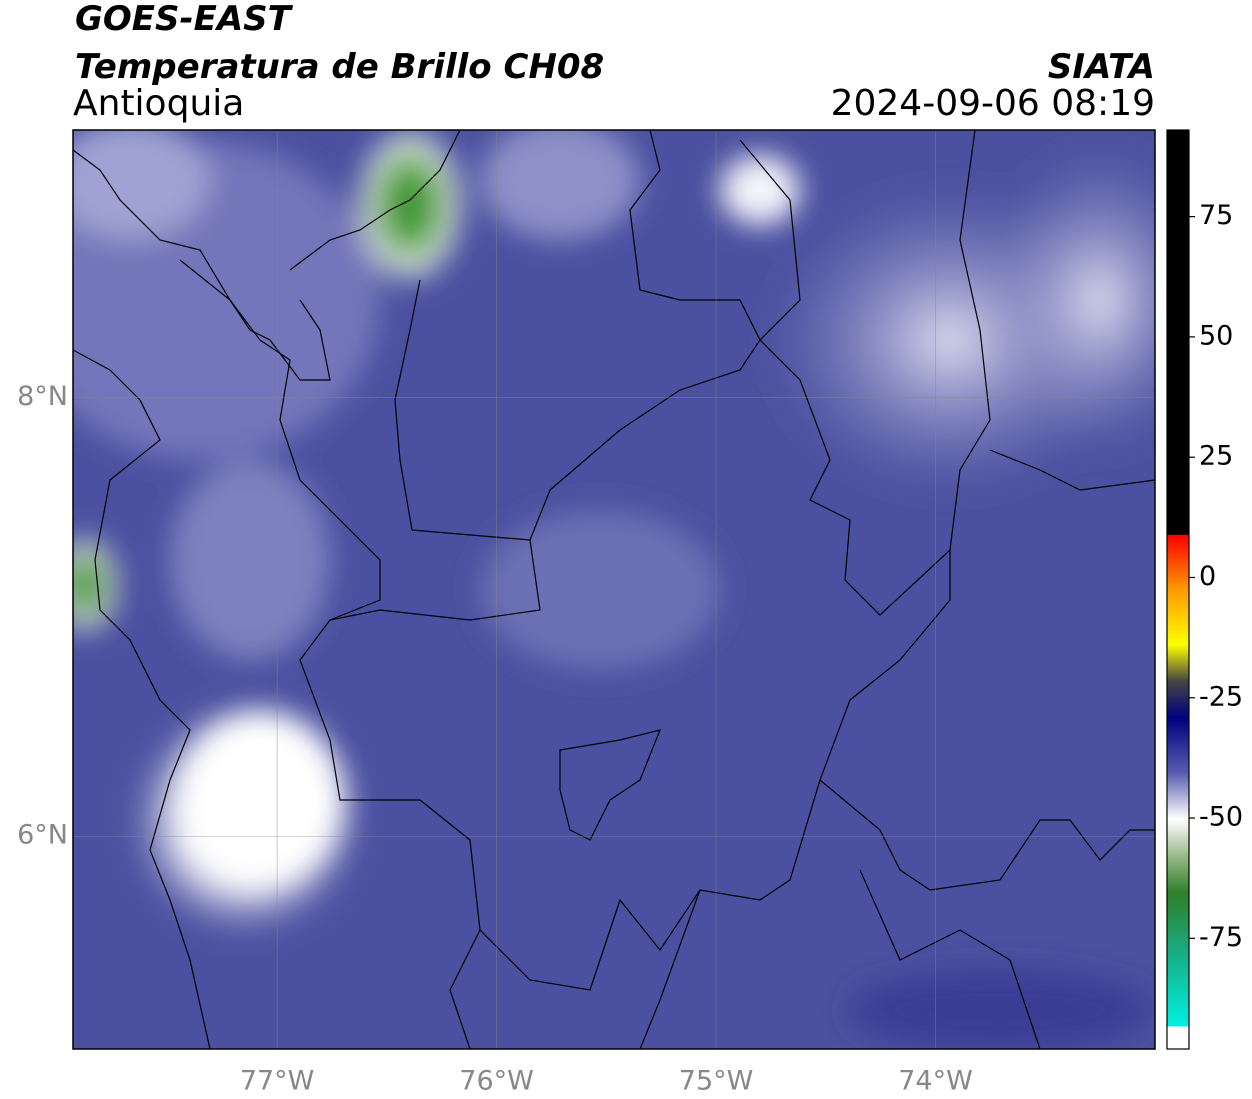  What do you see at coordinates (339, 67) in the screenshot?
I see `product: Temperatura de Brillo CH08` at bounding box center [339, 67].